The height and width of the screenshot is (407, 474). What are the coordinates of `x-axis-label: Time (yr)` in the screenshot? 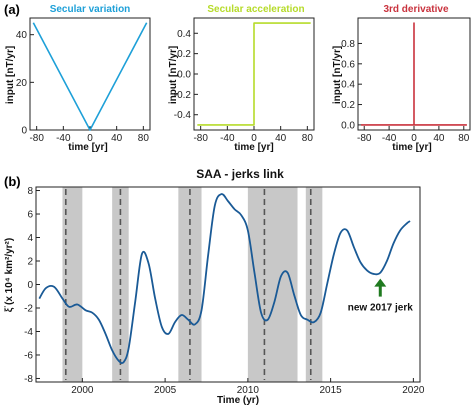 It's located at (238, 400).